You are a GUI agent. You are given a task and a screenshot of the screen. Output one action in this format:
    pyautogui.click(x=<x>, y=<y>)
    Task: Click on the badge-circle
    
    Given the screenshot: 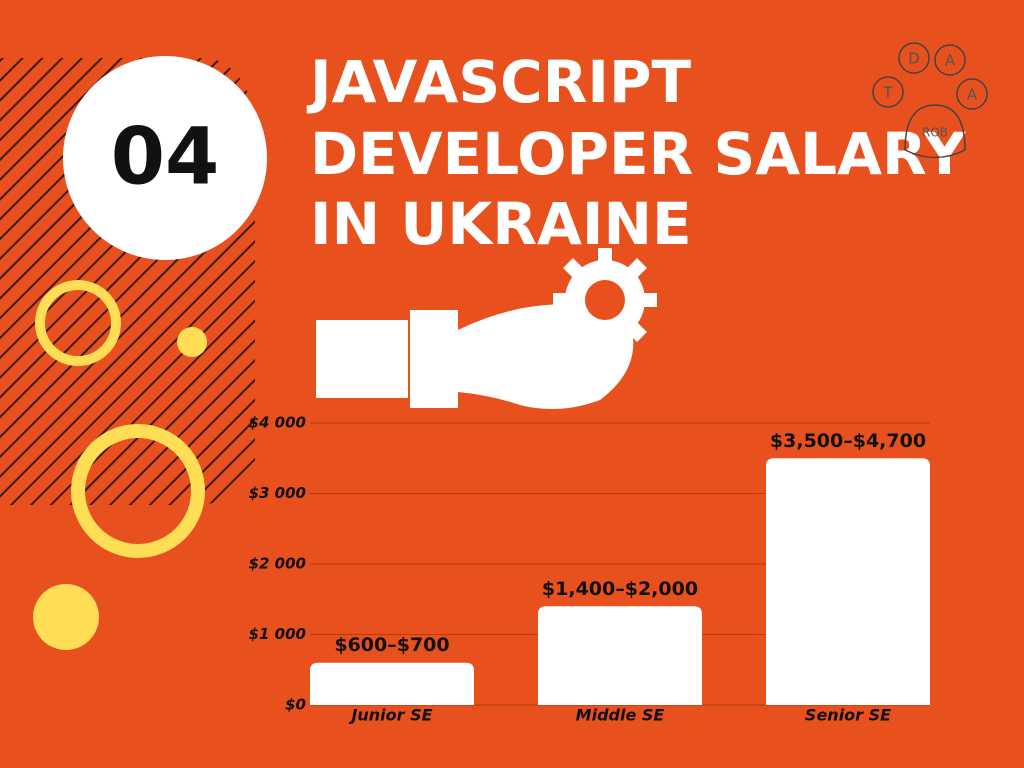 What is the action you would take?
    pyautogui.click(x=165, y=158)
    